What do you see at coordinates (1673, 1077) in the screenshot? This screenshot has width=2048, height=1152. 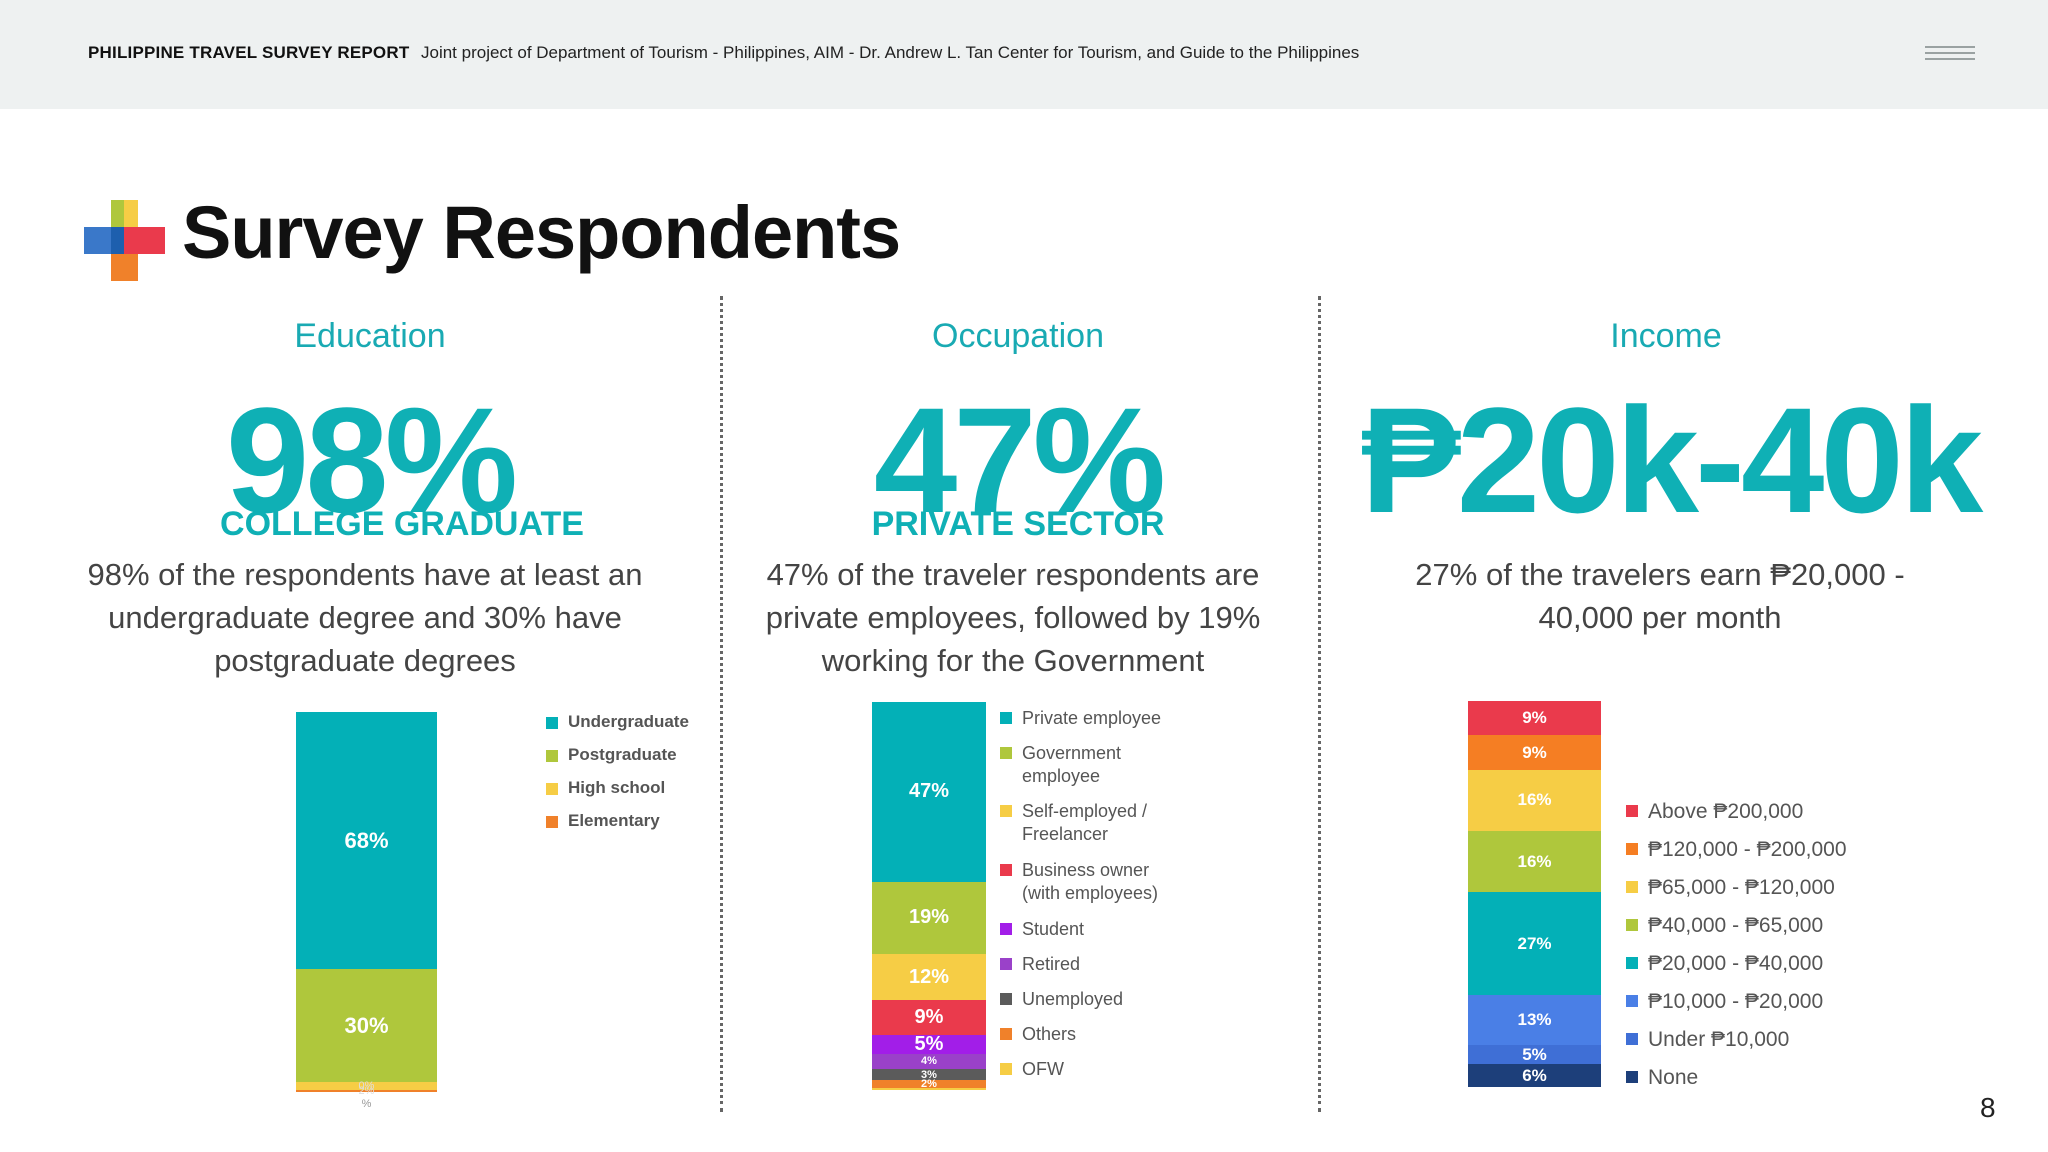 I see `legend-label: None` at bounding box center [1673, 1077].